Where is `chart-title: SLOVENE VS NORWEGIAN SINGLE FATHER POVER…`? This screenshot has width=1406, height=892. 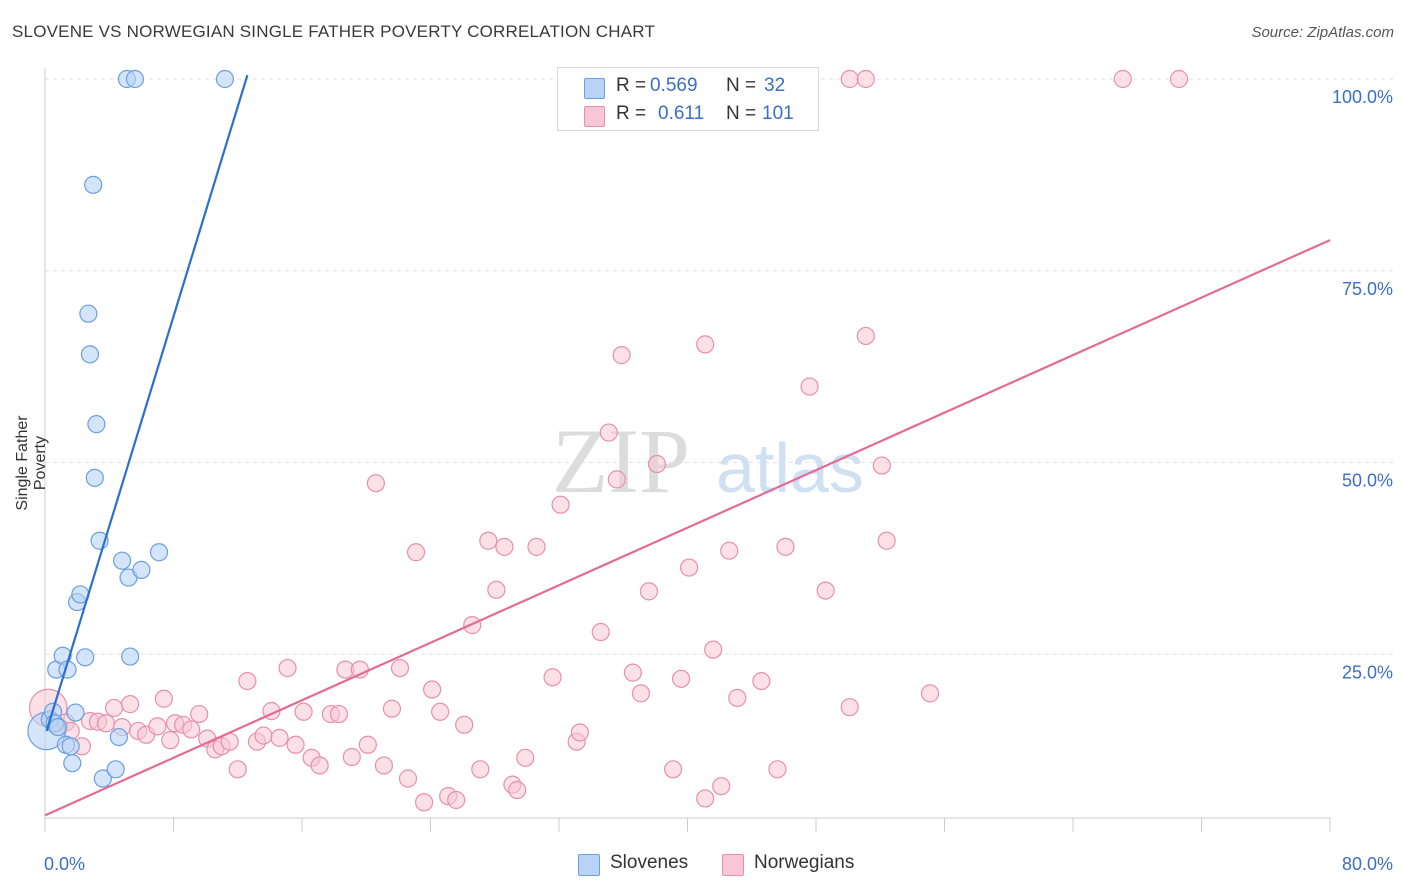
chart-title: SLOVENE VS NORWEGIAN SINGLE FATHER POVER… is located at coordinates (334, 31).